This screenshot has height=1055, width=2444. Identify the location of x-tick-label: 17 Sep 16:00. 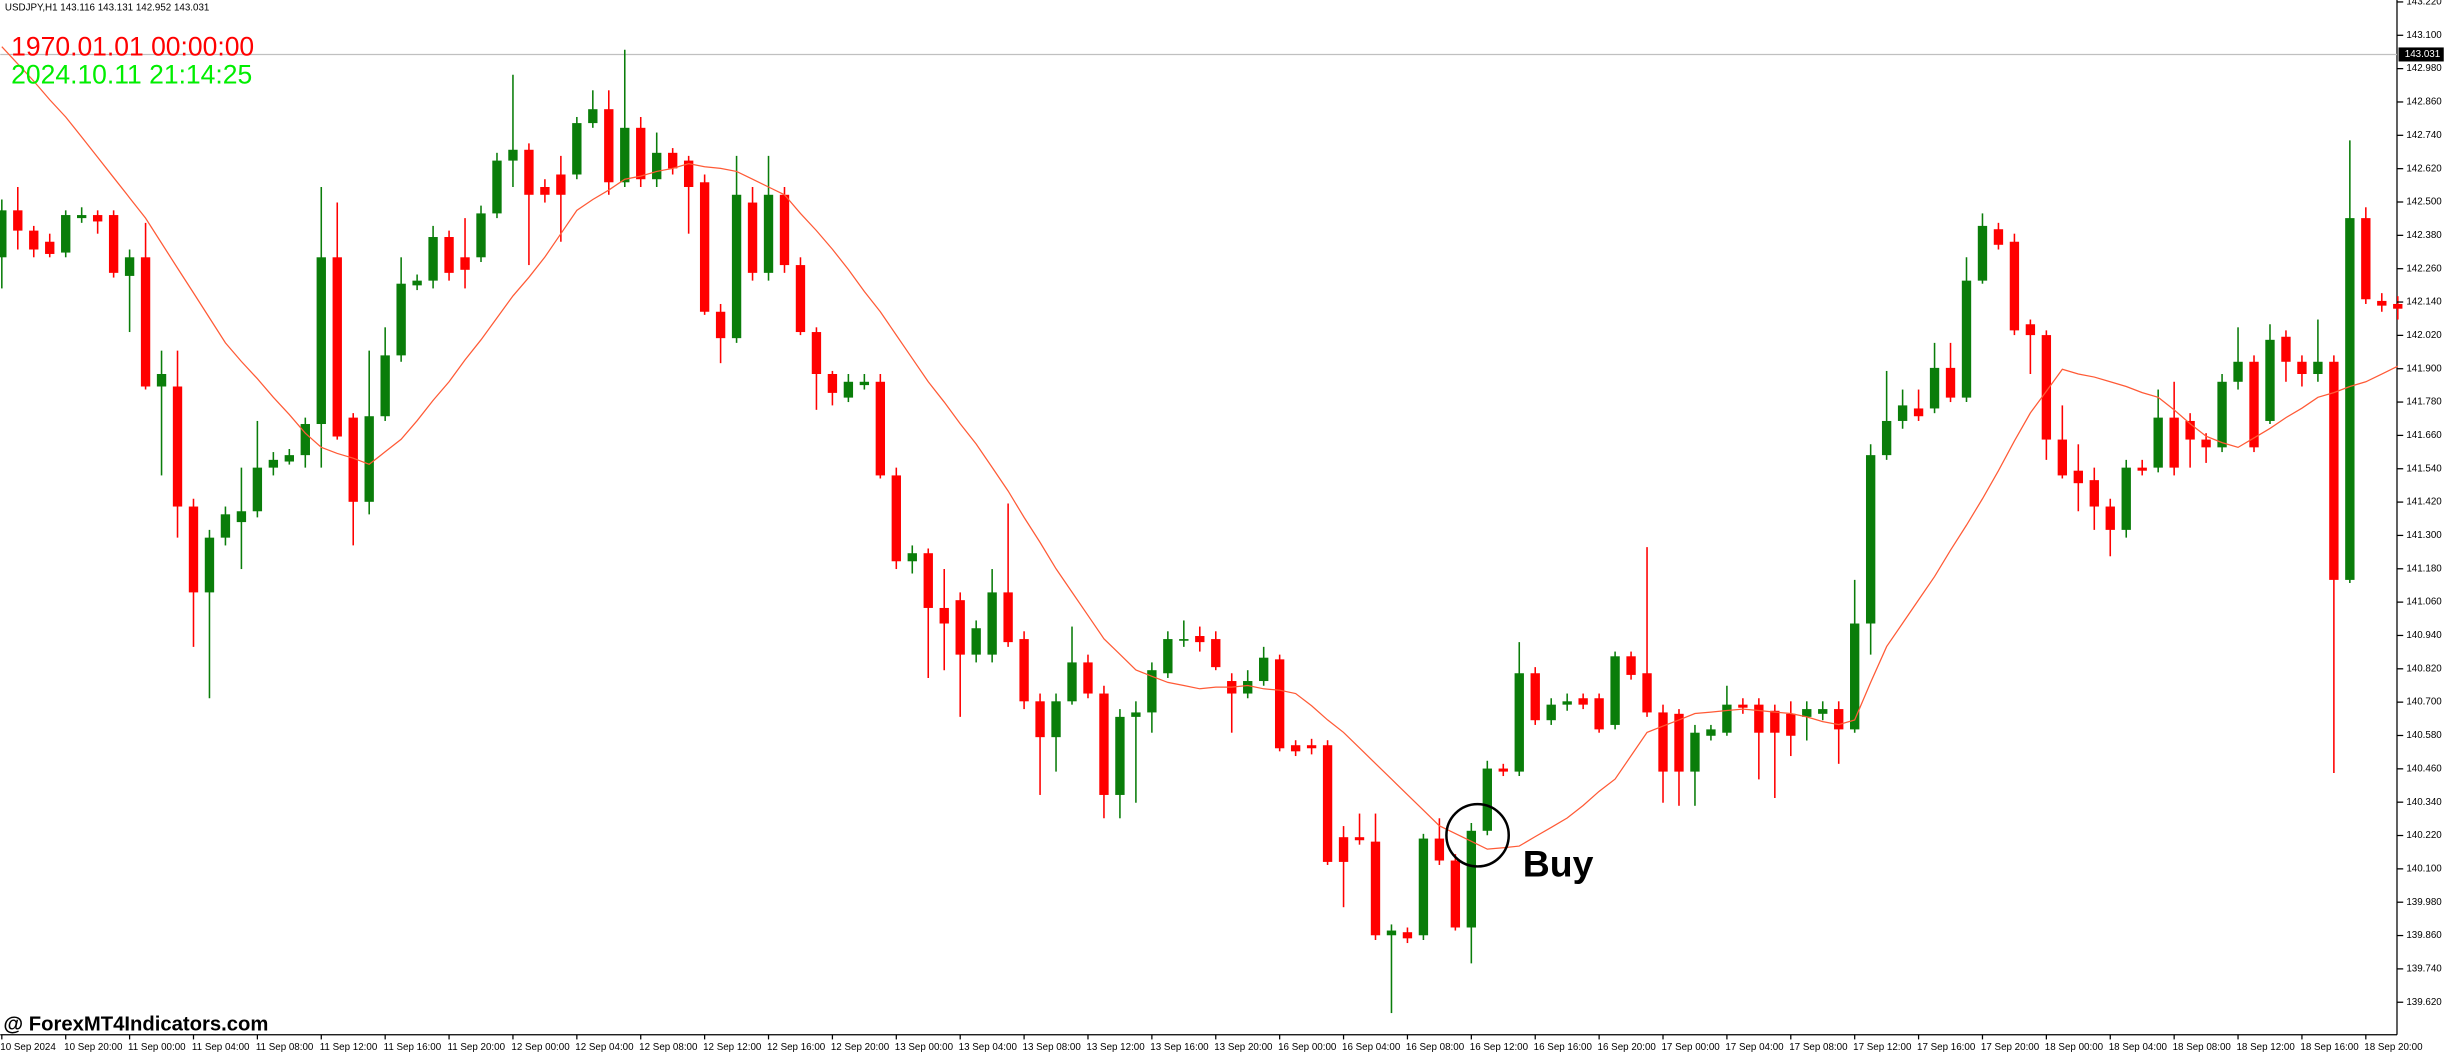
(1946, 1047).